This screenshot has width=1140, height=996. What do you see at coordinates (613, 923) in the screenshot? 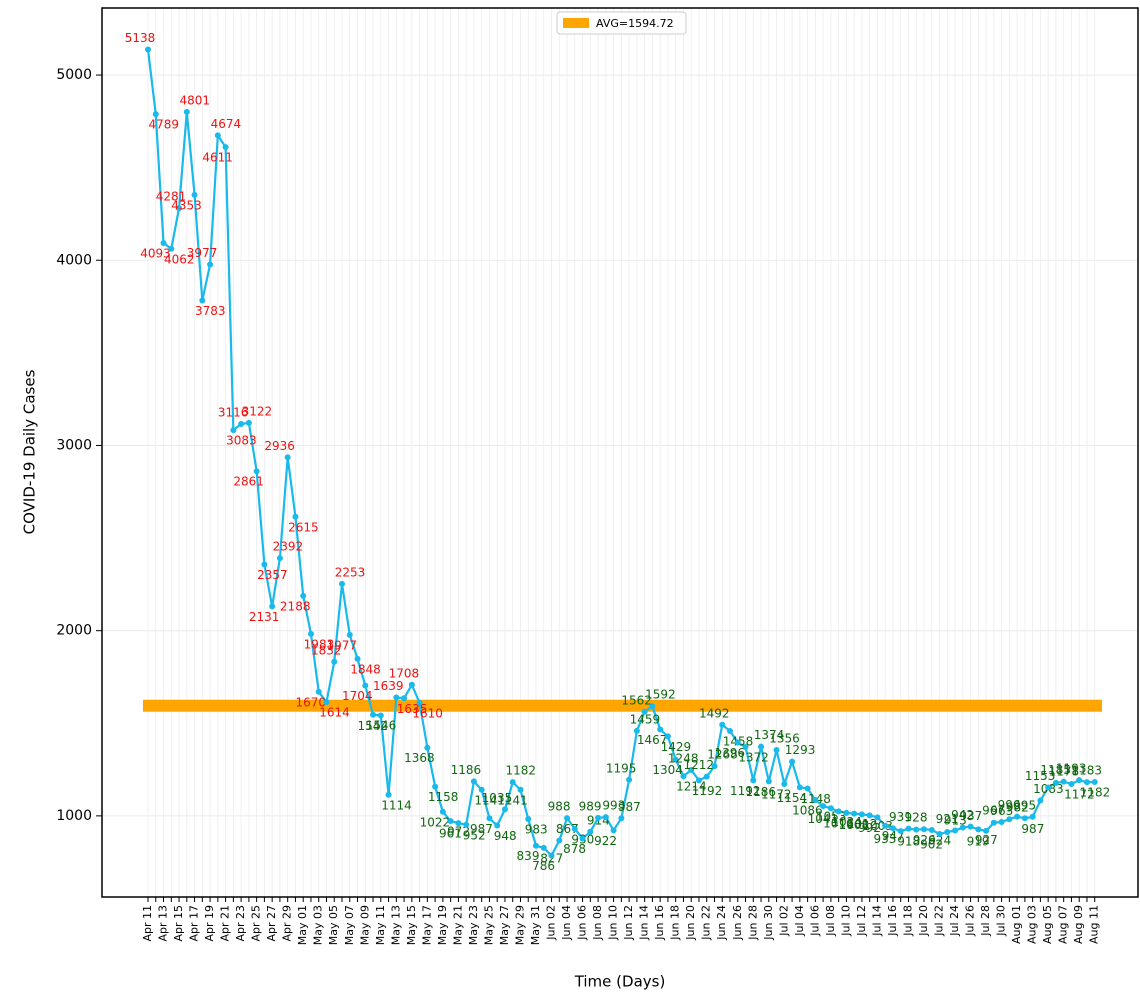
I see `x-tick-label: Jun 10` at bounding box center [613, 923].